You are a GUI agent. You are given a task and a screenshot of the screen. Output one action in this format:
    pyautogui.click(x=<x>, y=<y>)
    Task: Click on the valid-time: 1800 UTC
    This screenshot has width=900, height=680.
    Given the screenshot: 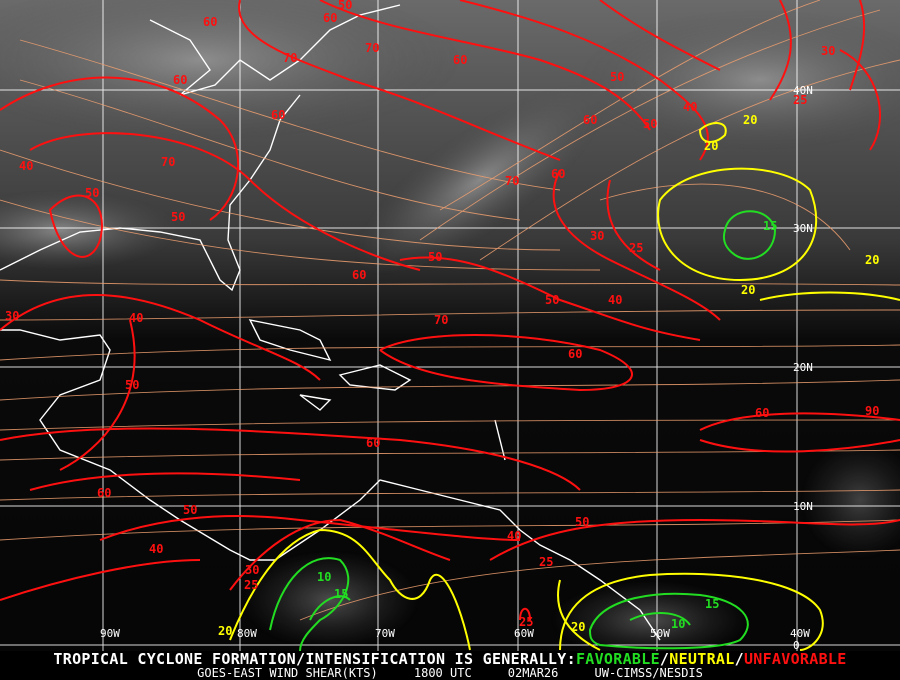 What is the action you would take?
    pyautogui.click(x=442, y=673)
    